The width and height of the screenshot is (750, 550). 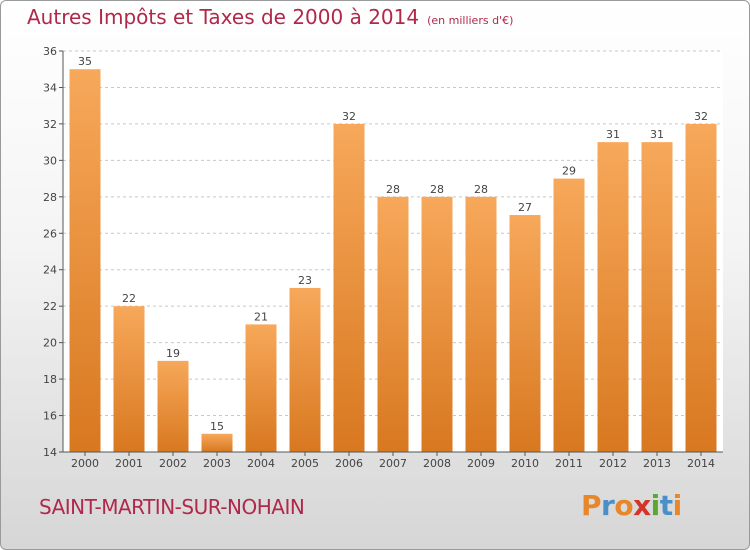 What do you see at coordinates (50, 306) in the screenshot?
I see `y-tick-label: 22` at bounding box center [50, 306].